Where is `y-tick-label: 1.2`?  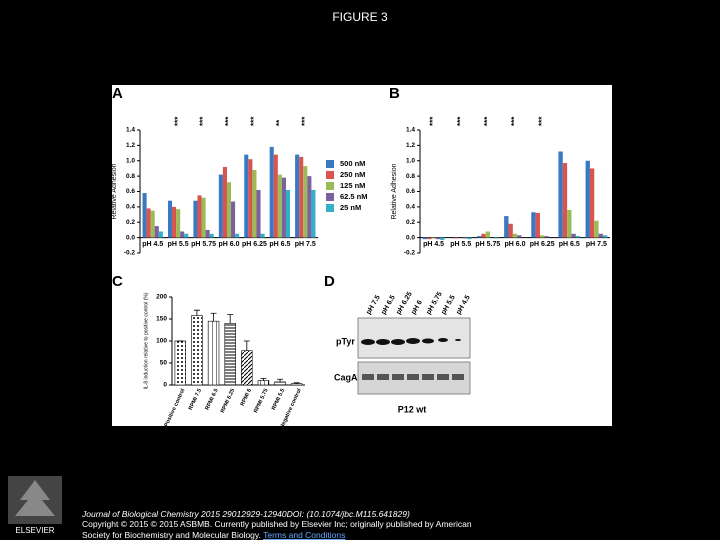 y-tick-label: 1.2 is located at coordinates (130, 145).